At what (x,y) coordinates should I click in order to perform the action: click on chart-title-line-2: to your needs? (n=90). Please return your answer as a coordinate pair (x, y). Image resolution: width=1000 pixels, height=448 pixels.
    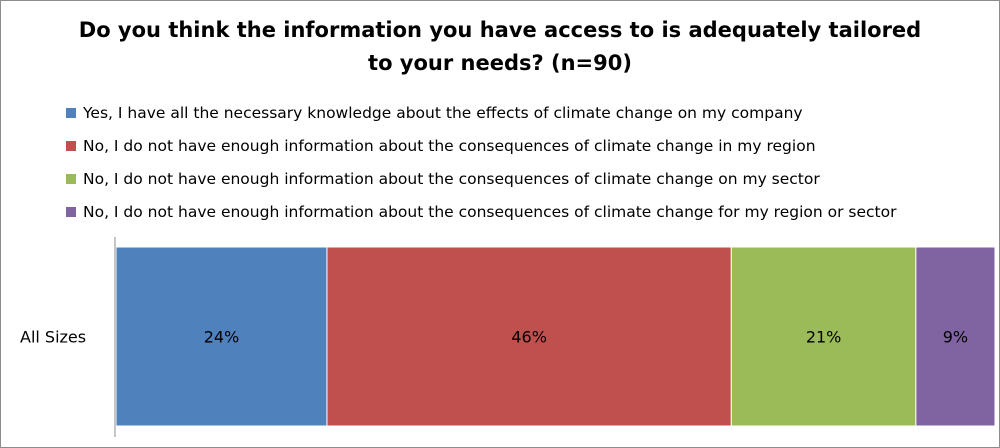
    Looking at the image, I should click on (500, 63).